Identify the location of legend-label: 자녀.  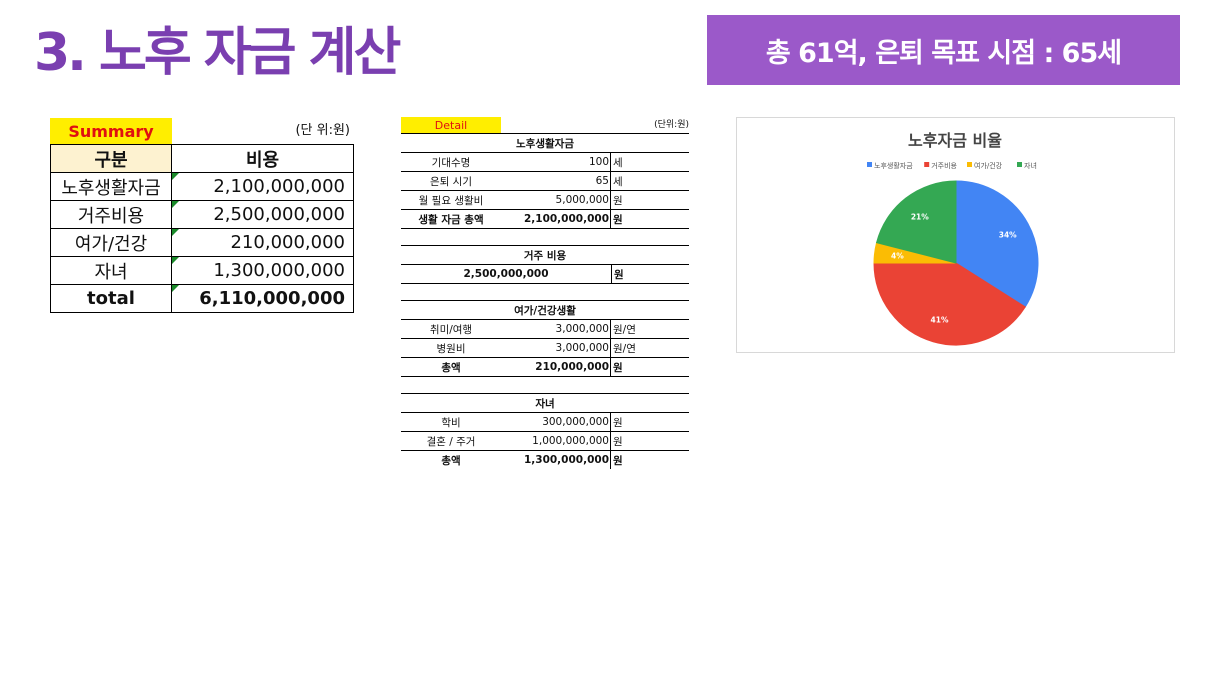
(1030, 165).